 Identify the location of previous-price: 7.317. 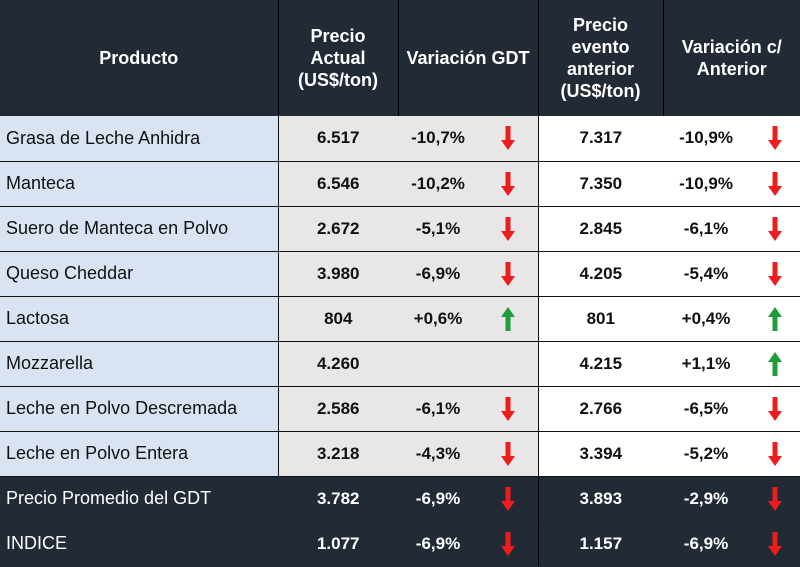
(601, 139).